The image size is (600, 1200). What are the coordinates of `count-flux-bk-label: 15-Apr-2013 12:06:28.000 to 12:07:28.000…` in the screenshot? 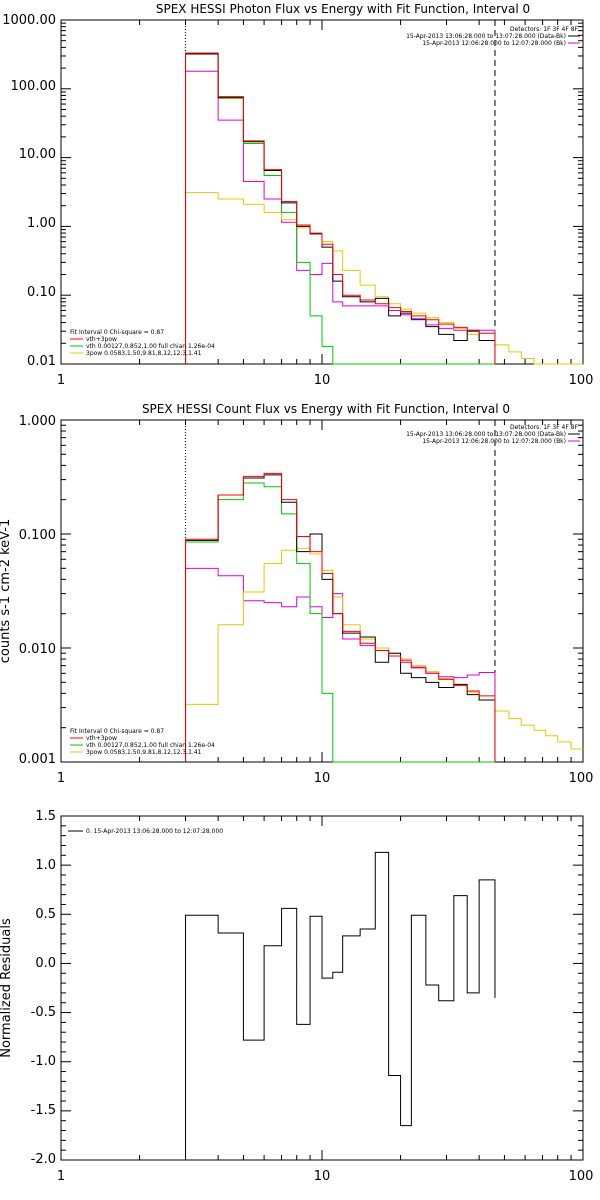 It's located at (494, 441).